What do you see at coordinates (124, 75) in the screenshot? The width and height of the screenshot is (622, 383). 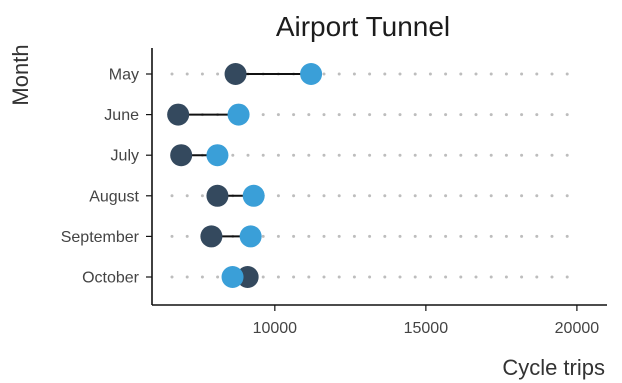 I see `y-tick-label: May` at bounding box center [124, 75].